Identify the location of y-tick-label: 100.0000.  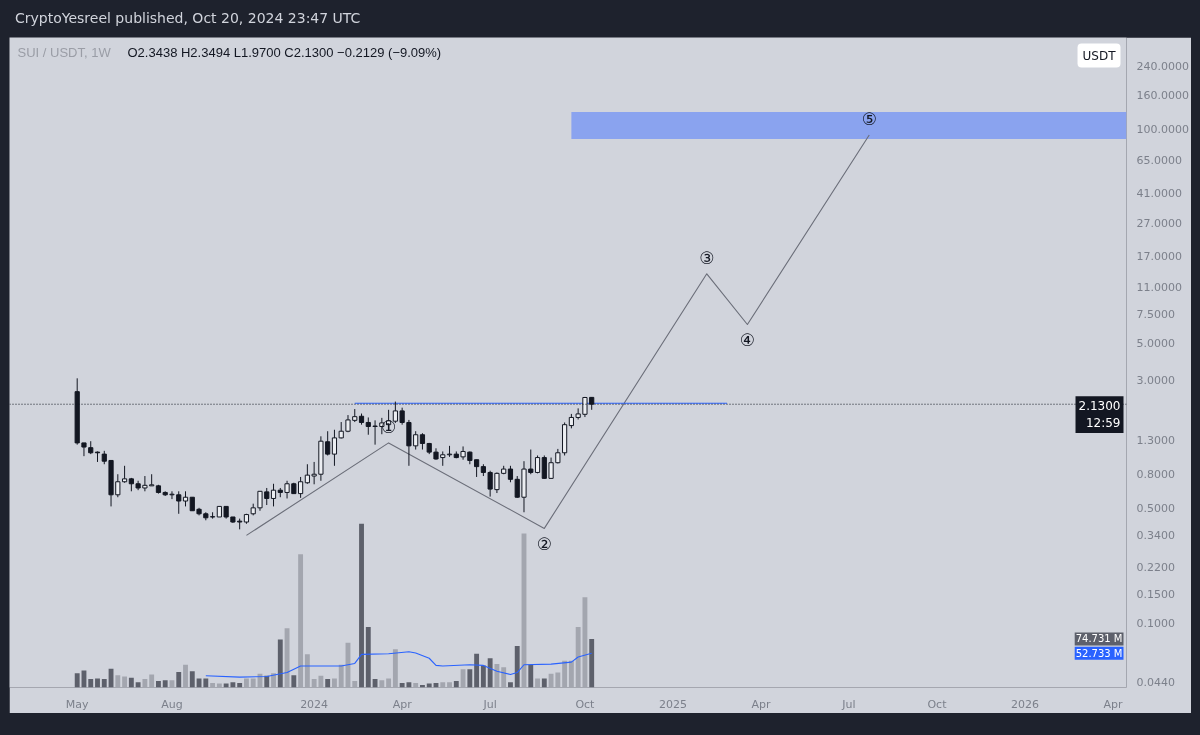
(1162, 130).